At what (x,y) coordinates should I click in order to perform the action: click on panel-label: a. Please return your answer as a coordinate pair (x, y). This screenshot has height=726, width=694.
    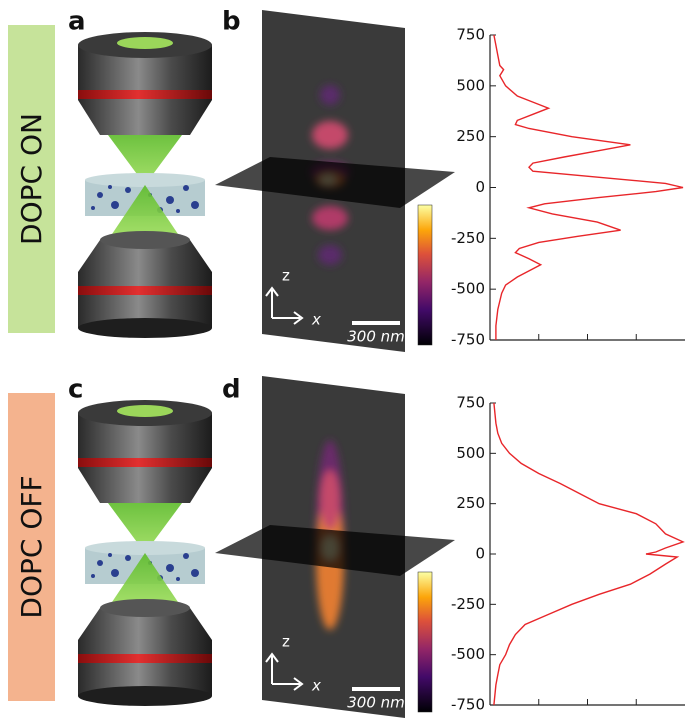
    Looking at the image, I should click on (77, 22).